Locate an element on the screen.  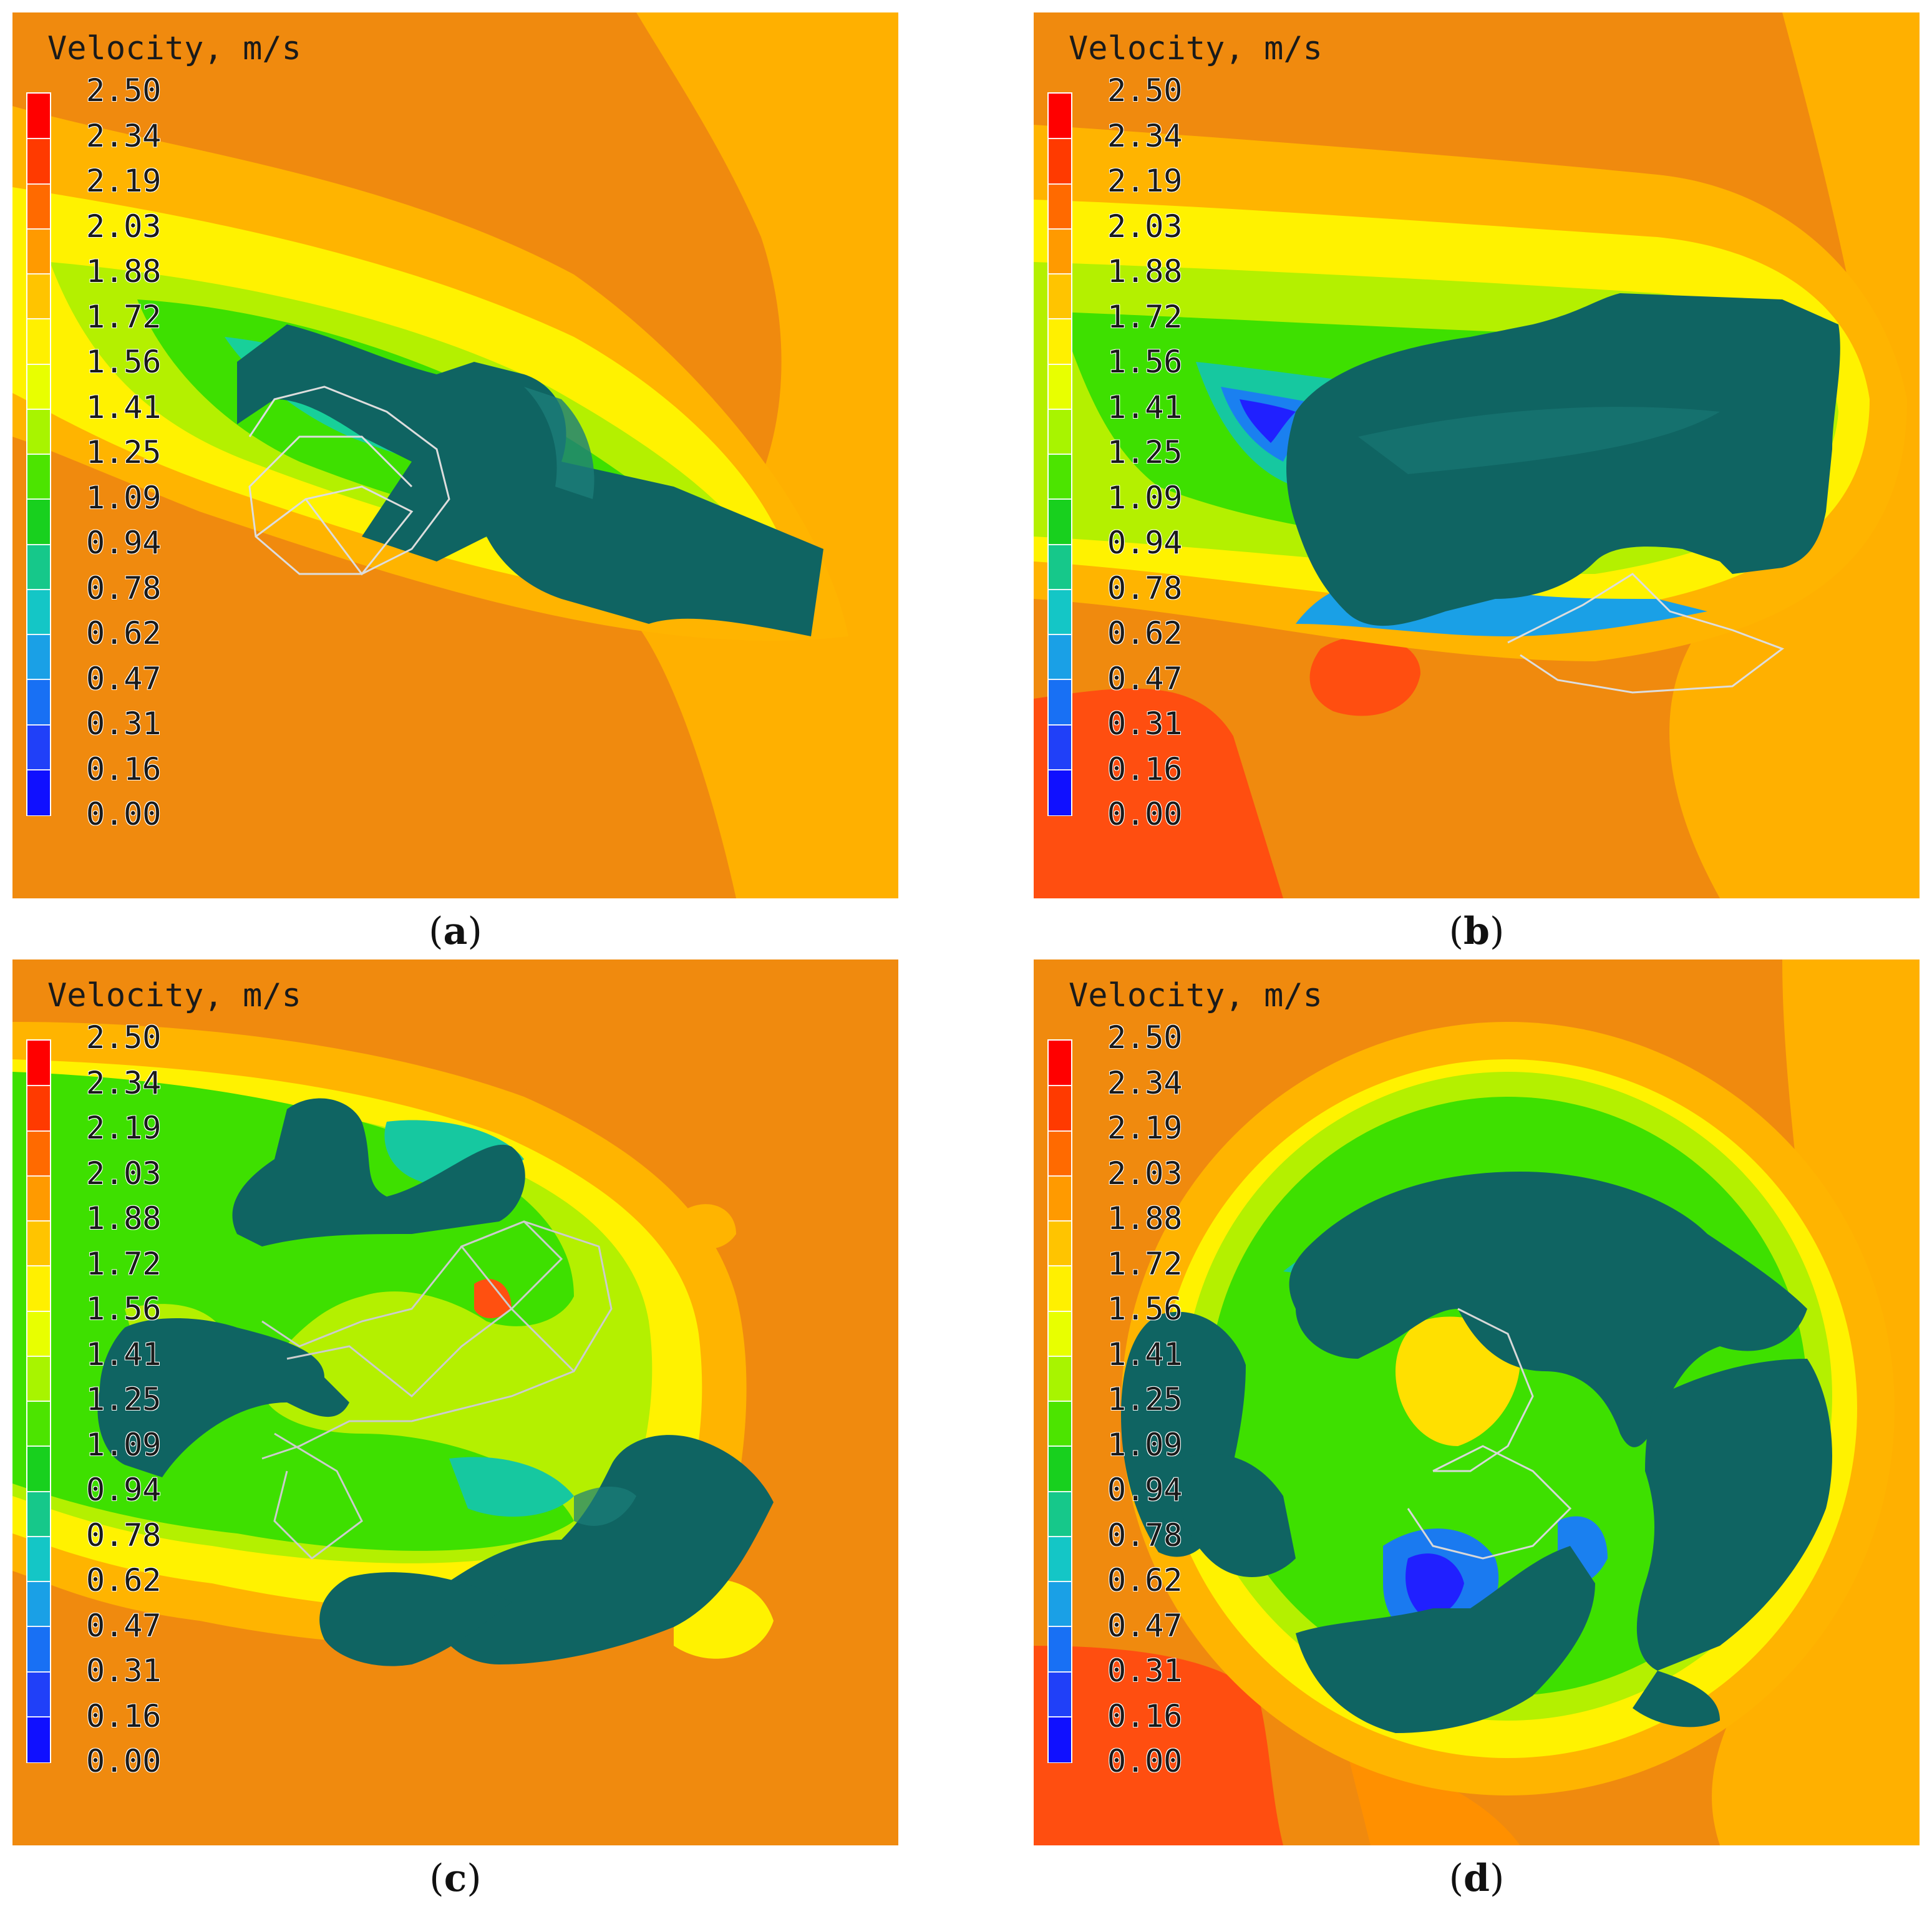
colorbar-tick-label: 0.31 is located at coordinates (124, 1671).